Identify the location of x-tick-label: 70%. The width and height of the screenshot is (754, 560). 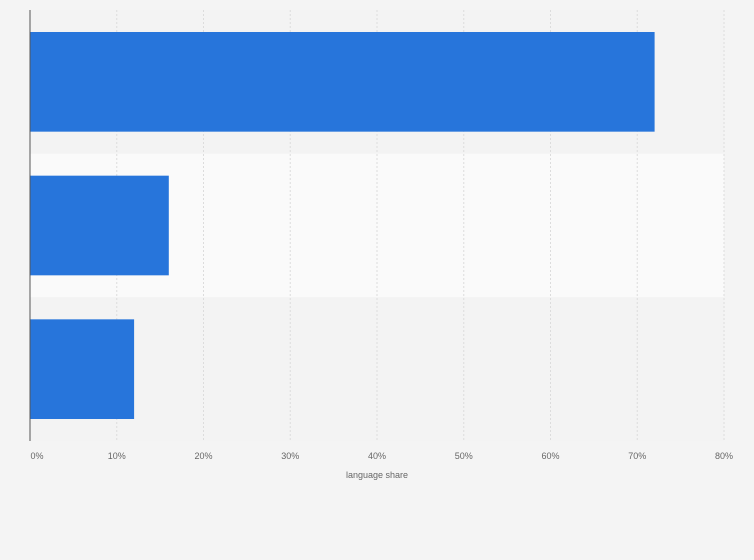
(637, 456).